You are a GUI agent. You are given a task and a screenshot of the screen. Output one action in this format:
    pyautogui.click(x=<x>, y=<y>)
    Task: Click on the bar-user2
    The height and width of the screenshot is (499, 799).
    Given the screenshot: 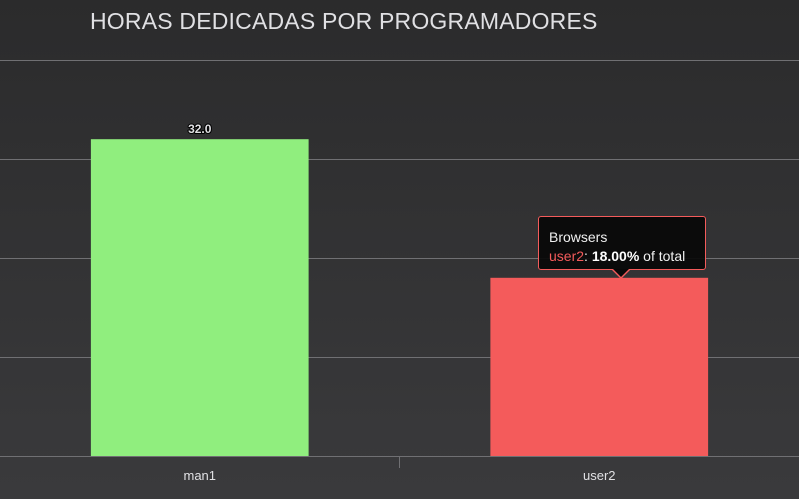 What is the action you would take?
    pyautogui.click(x=599, y=366)
    